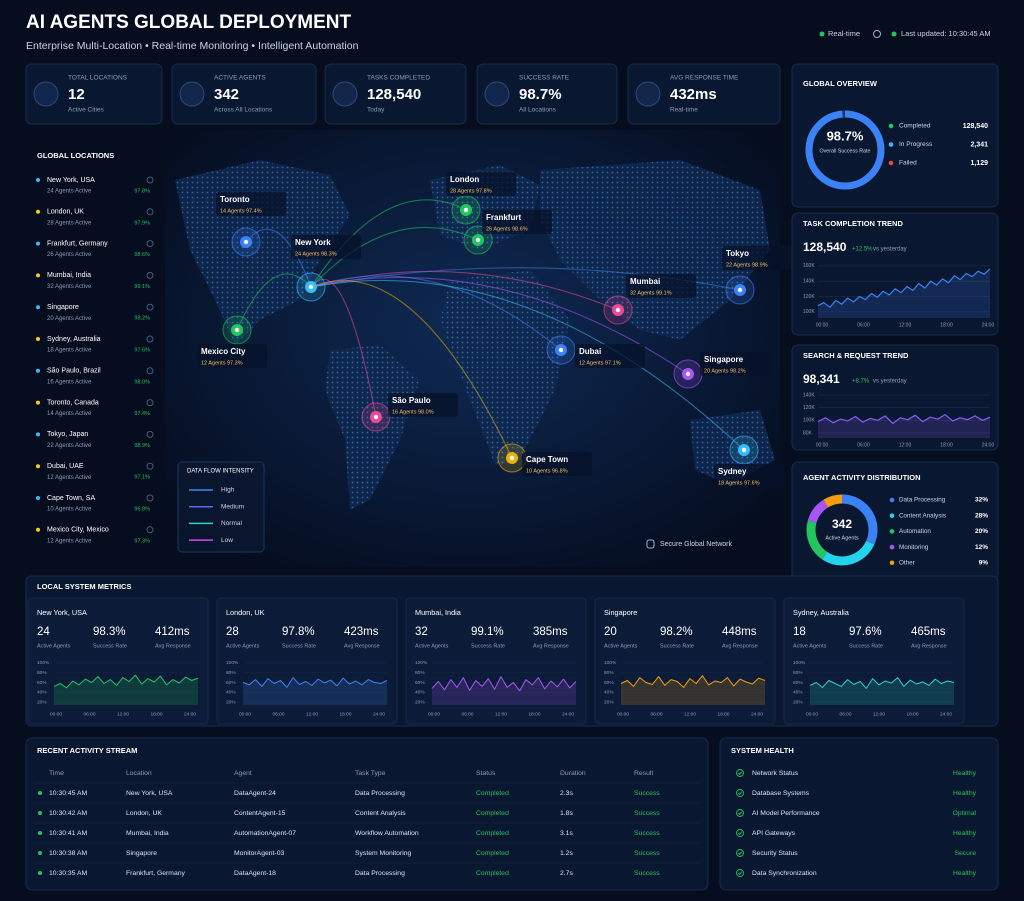 Image resolution: width=1024 pixels, height=901 pixels. What do you see at coordinates (704, 94) in the screenshot?
I see `kpi-card` at bounding box center [704, 94].